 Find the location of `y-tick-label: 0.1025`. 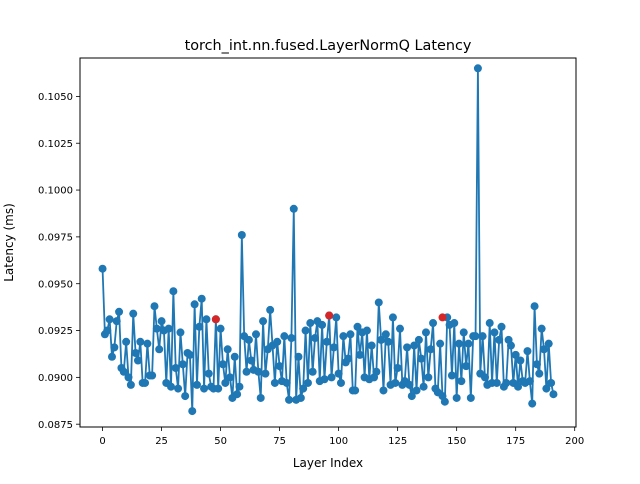

y-tick-label: 0.1025 is located at coordinates (55, 144).